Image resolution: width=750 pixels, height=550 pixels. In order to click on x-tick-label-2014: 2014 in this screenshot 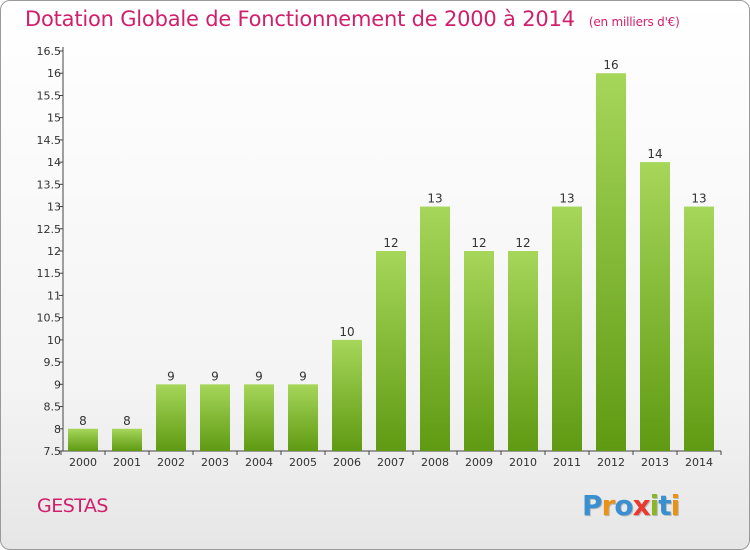, I will do `click(699, 462)`.